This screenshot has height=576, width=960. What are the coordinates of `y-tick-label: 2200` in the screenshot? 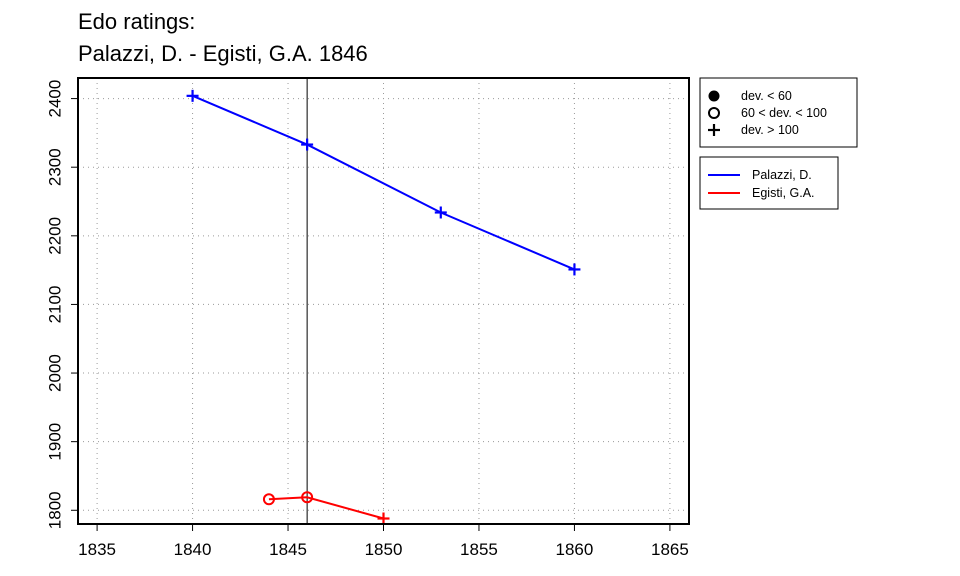 It's located at (54, 236).